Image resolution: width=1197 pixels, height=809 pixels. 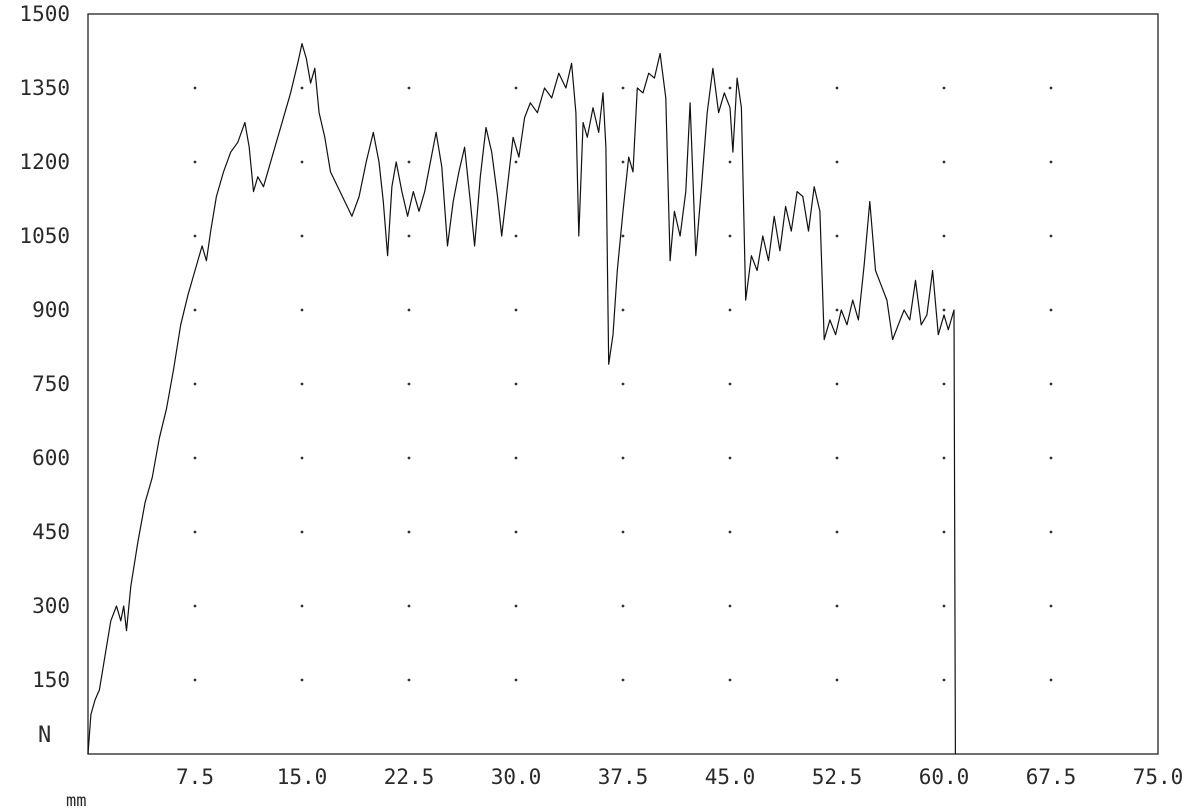 I want to click on x-axis-tick-labels: 7.5 15.0 22.5 30.0 37.5 45.0 52.5 60.0 67.5 75.0, so click(x=679, y=777).